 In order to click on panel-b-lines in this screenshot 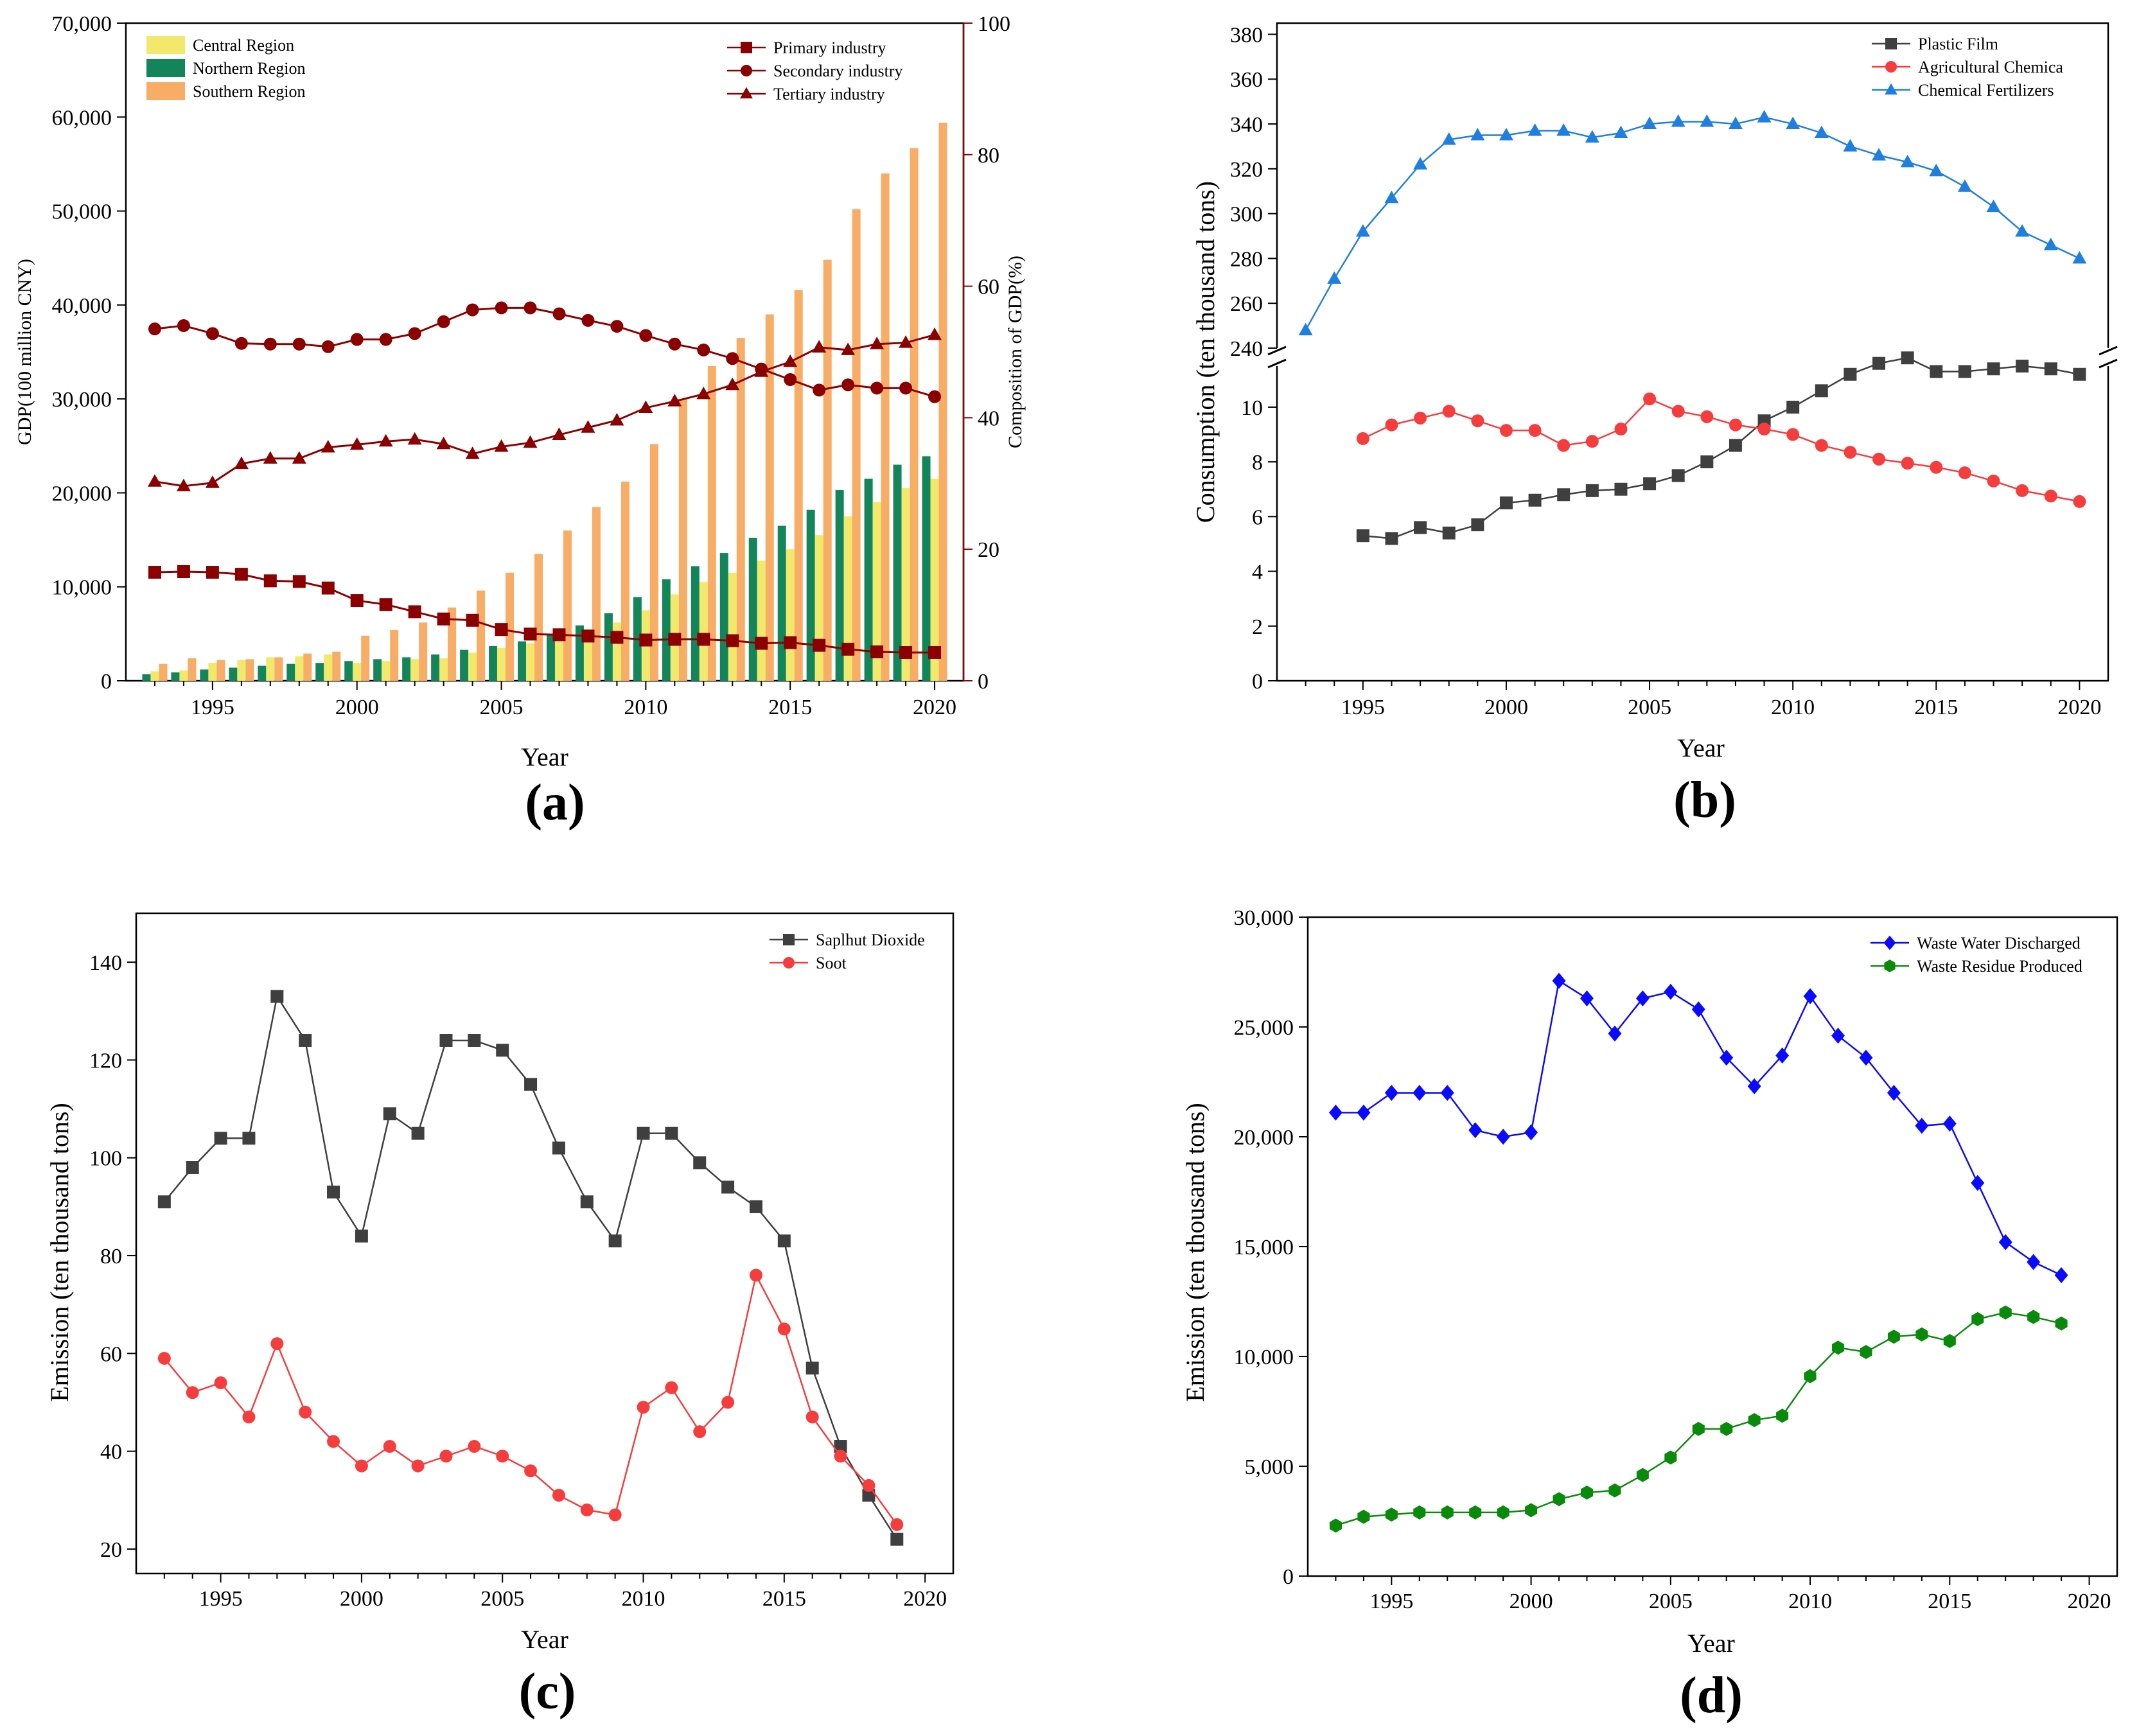, I will do `click(1692, 327)`.